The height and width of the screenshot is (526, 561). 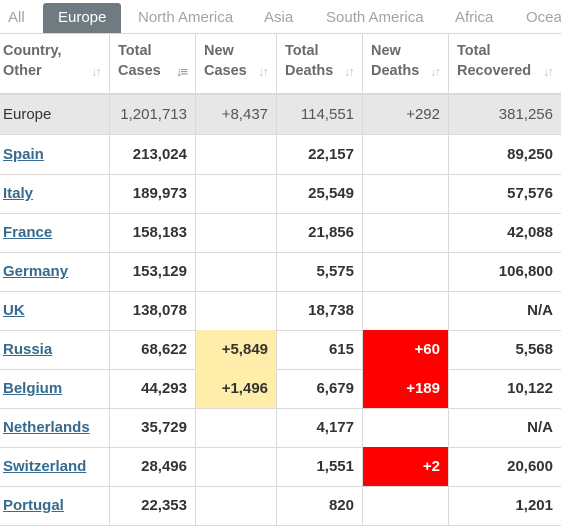 What do you see at coordinates (18, 193) in the screenshot?
I see `country-link: Italy` at bounding box center [18, 193].